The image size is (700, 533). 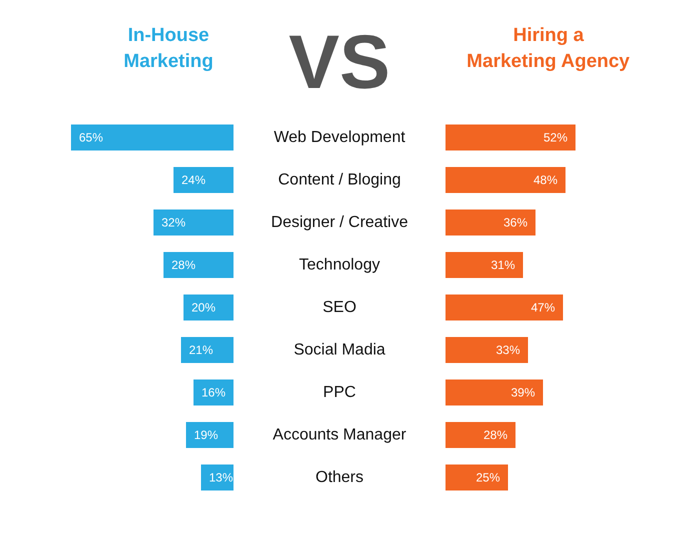 I want to click on text: In-House Marketing, so click(x=169, y=48).